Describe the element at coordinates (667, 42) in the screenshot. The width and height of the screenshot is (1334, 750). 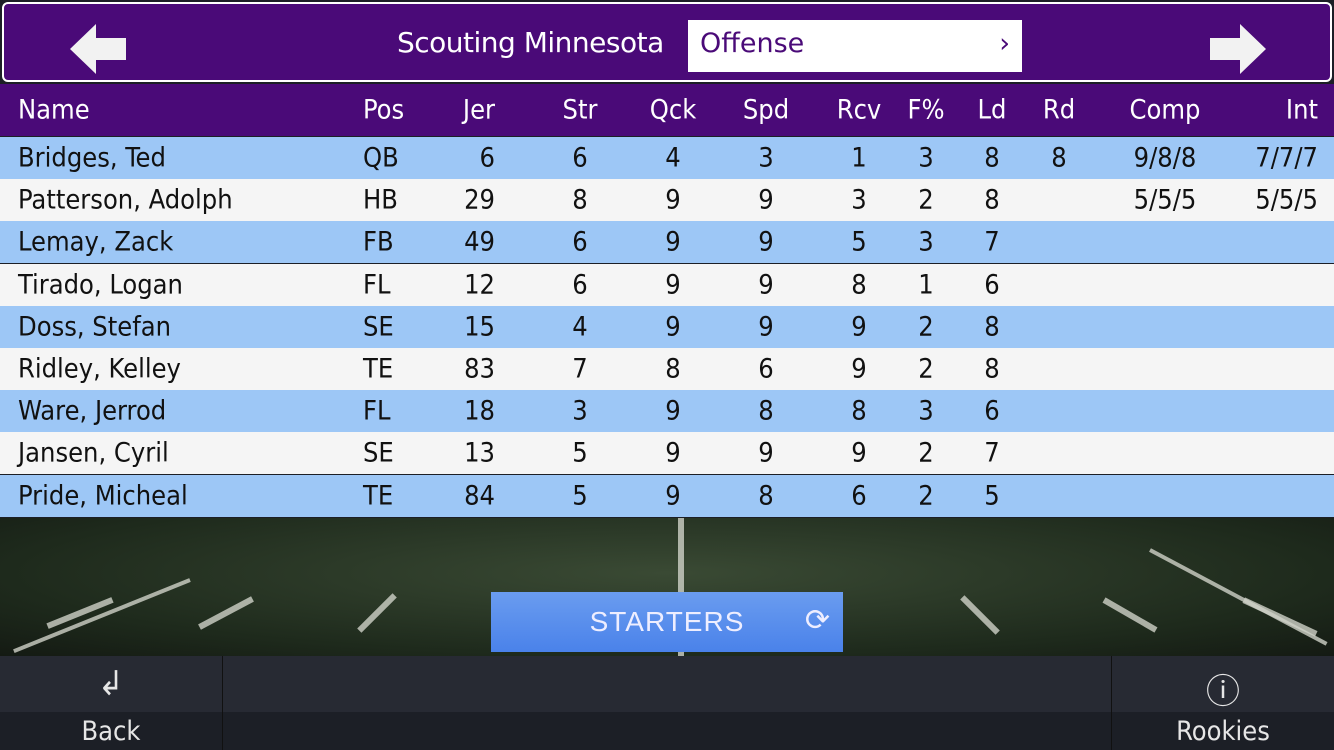
I see `top-bar: Scouting Minnesota Offense ›` at that location.